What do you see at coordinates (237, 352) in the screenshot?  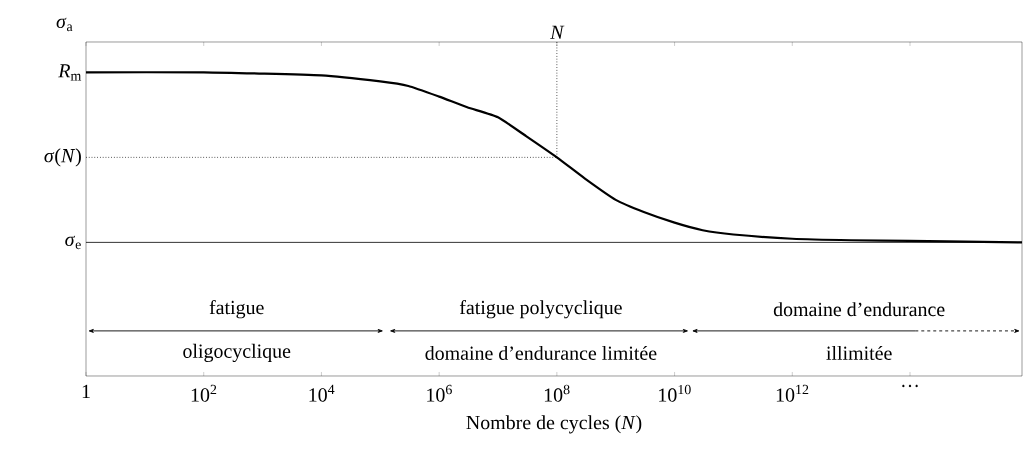 I see `annotation: oligocyclique` at bounding box center [237, 352].